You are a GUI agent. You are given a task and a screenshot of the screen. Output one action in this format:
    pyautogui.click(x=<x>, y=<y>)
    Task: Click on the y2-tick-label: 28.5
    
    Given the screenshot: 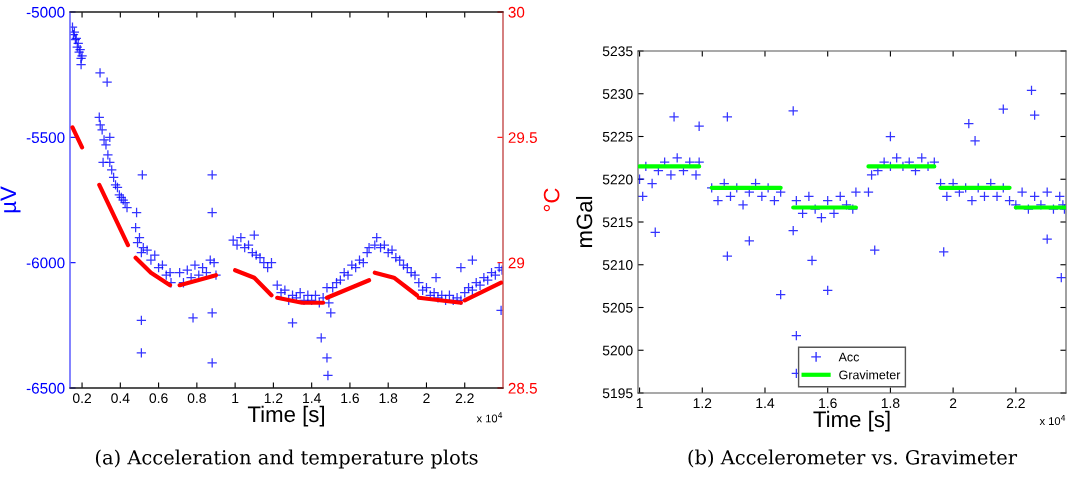 What is the action you would take?
    pyautogui.click(x=522, y=388)
    